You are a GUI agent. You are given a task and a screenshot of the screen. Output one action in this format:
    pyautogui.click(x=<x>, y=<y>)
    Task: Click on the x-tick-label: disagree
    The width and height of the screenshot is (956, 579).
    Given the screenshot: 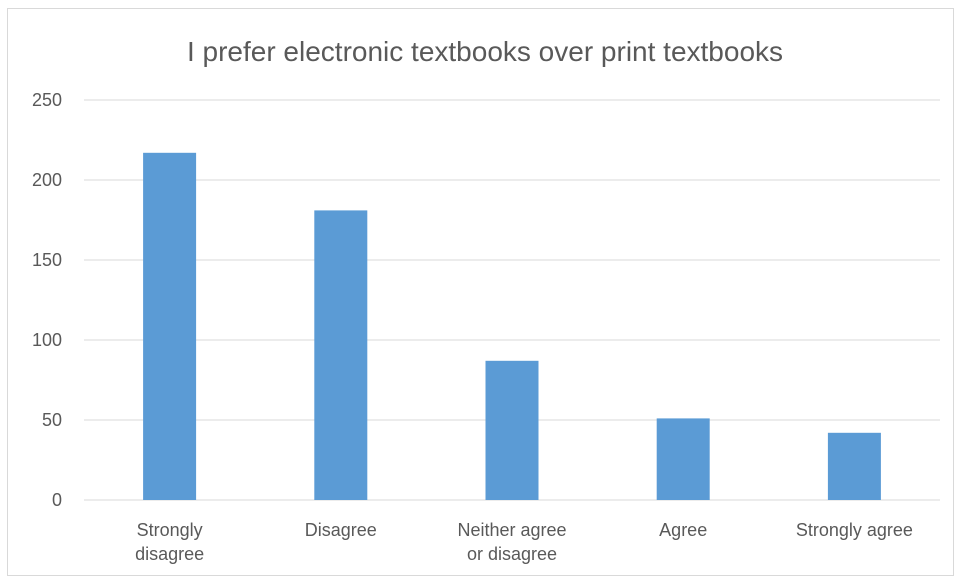 What is the action you would take?
    pyautogui.click(x=169, y=554)
    